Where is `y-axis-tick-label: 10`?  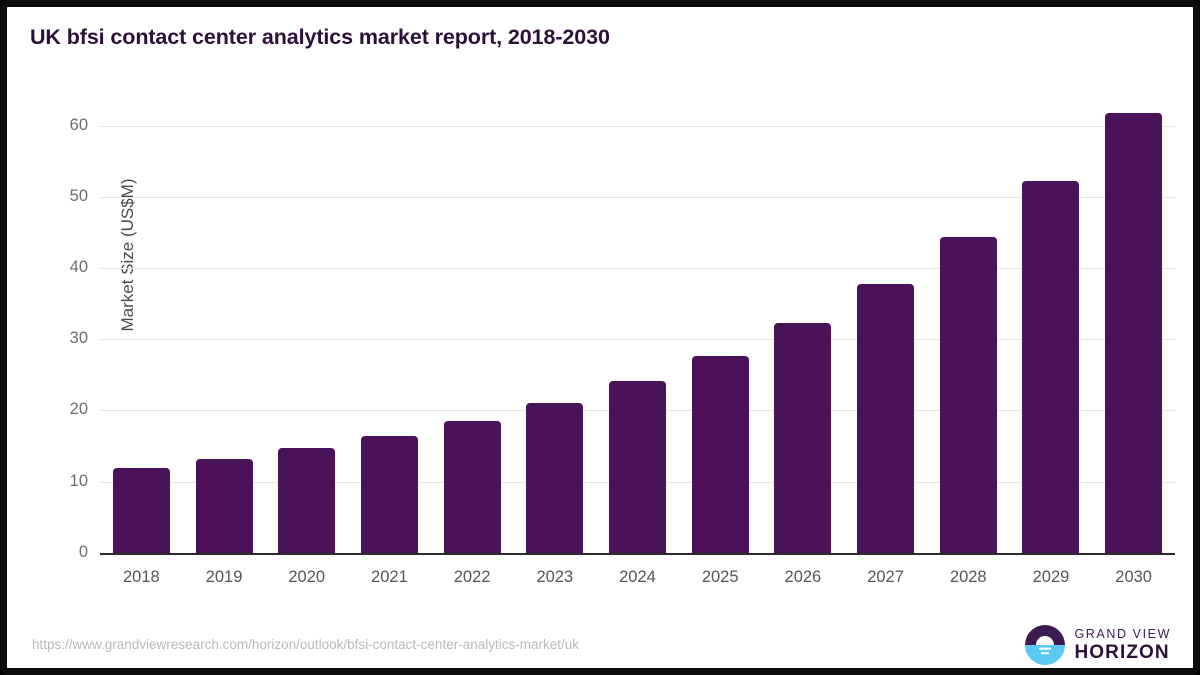
y-axis-tick-label: 10 is located at coordinates (78, 480).